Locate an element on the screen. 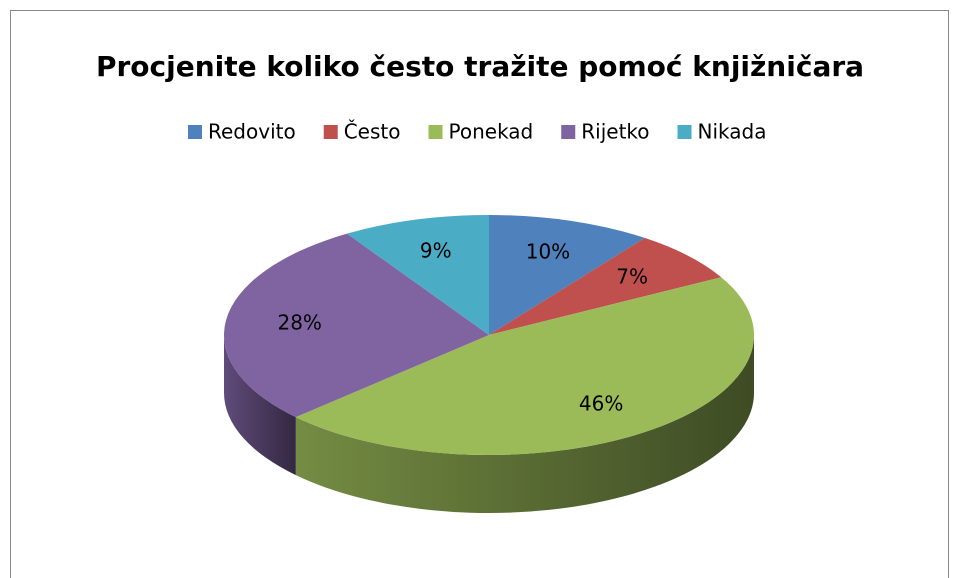 The height and width of the screenshot is (578, 960). legend-label: Redovito is located at coordinates (252, 132).